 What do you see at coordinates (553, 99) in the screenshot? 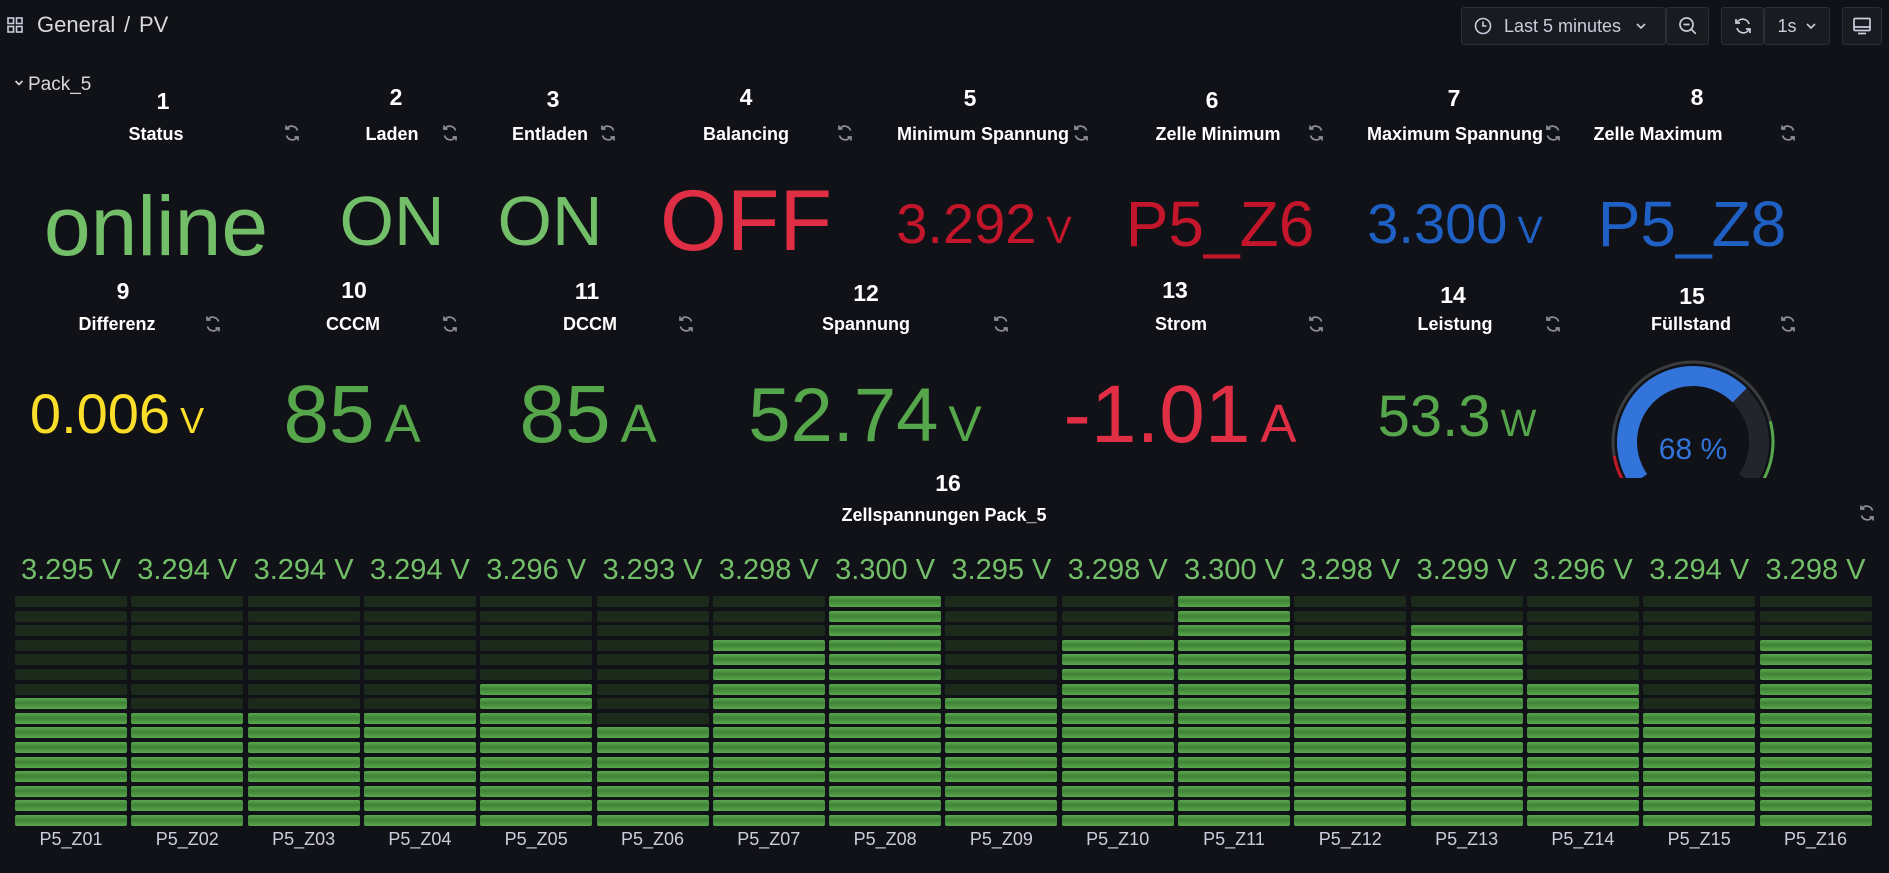
I see `panel-number: 3` at bounding box center [553, 99].